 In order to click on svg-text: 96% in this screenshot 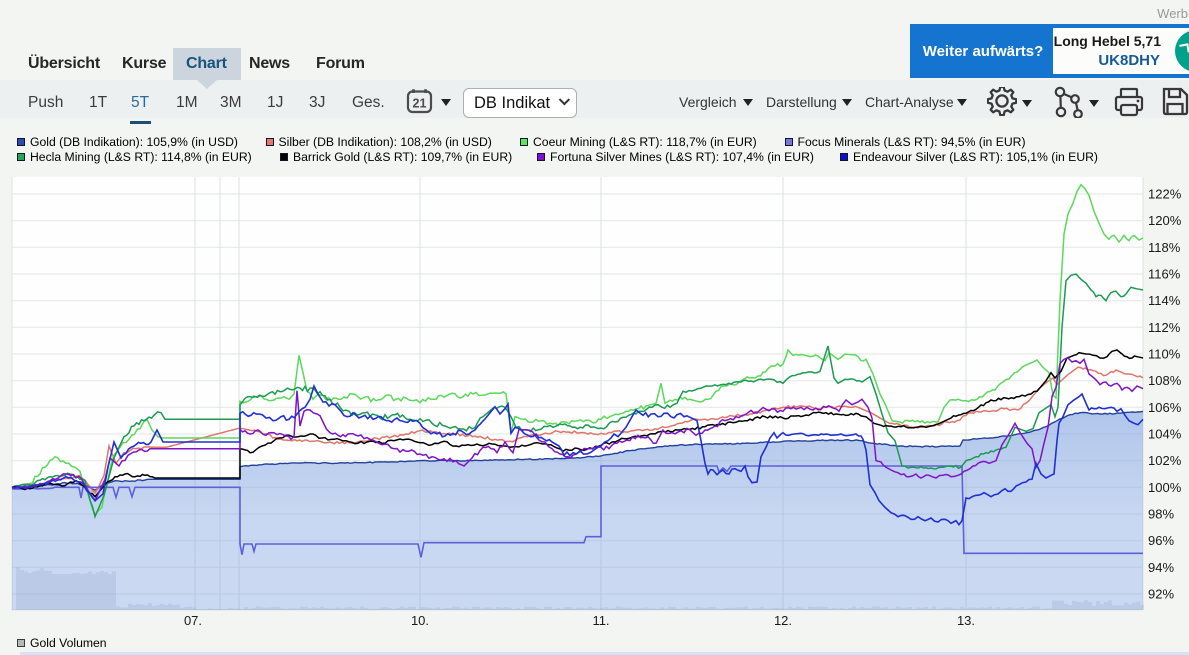, I will do `click(1161, 540)`.